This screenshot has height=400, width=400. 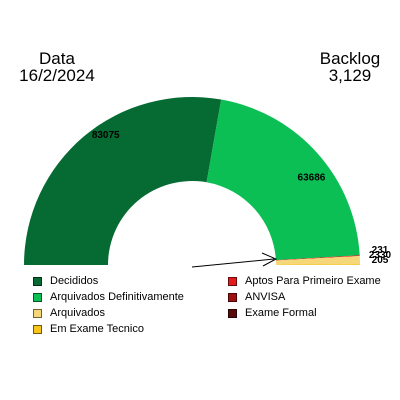 I want to click on legend-item-arquivados: Arquivados, so click(x=108, y=313).